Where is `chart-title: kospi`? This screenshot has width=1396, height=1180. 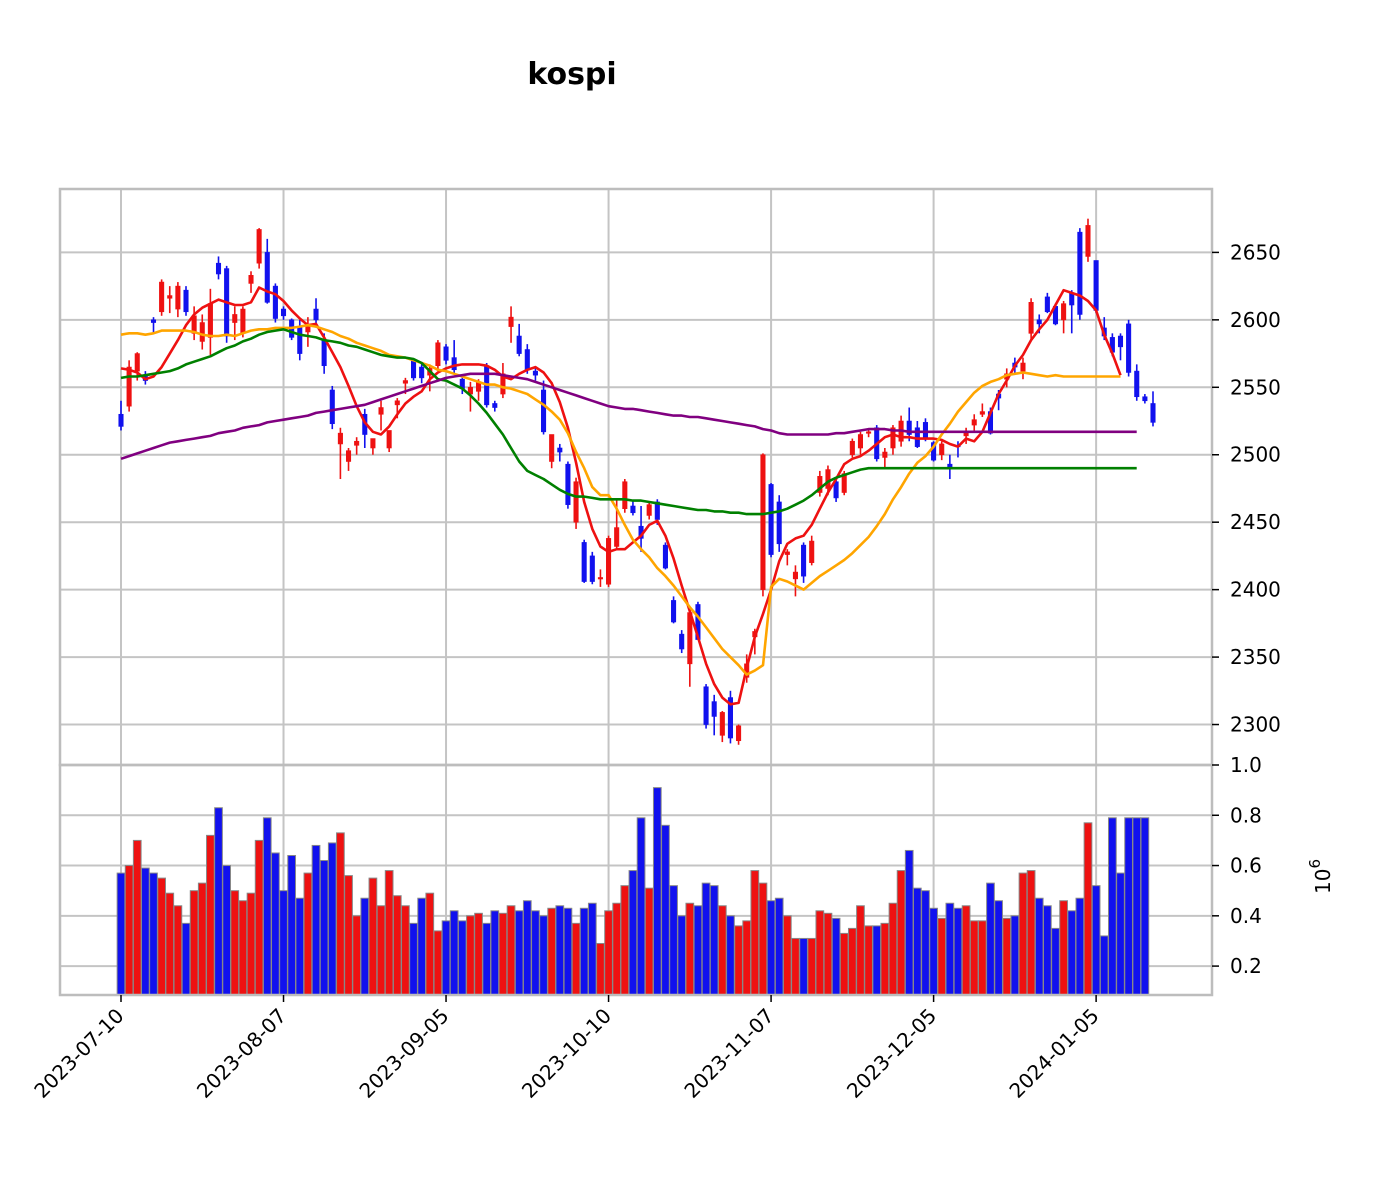 chart-title: kospi is located at coordinates (571, 74).